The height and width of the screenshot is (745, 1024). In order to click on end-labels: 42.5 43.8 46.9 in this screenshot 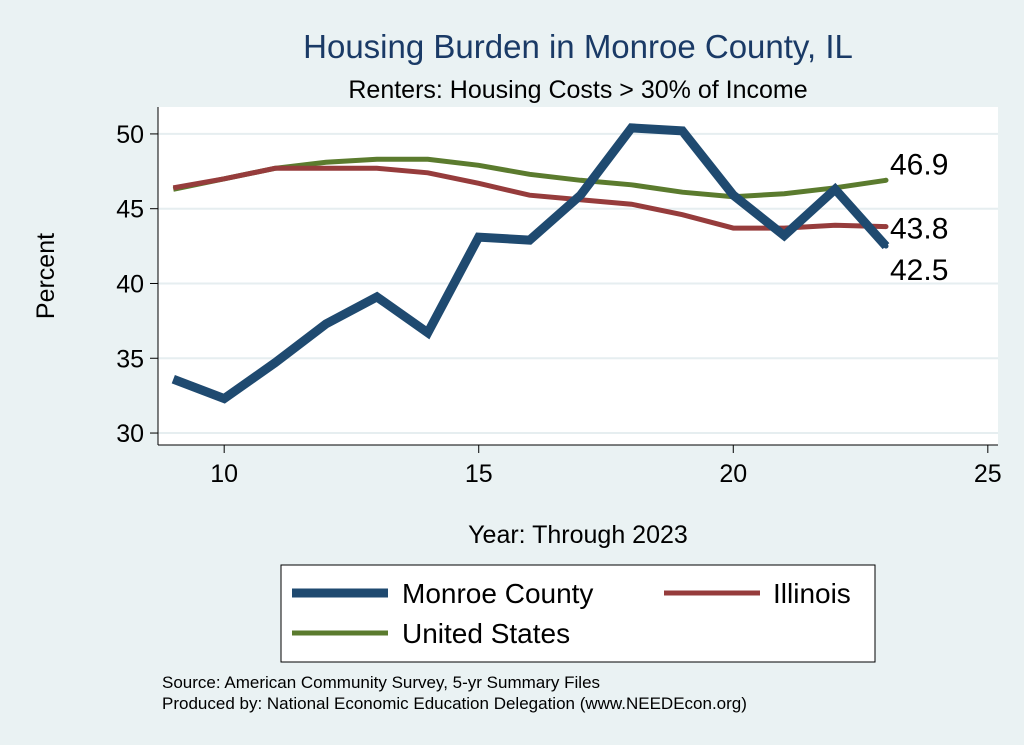, I will do `click(919, 217)`.